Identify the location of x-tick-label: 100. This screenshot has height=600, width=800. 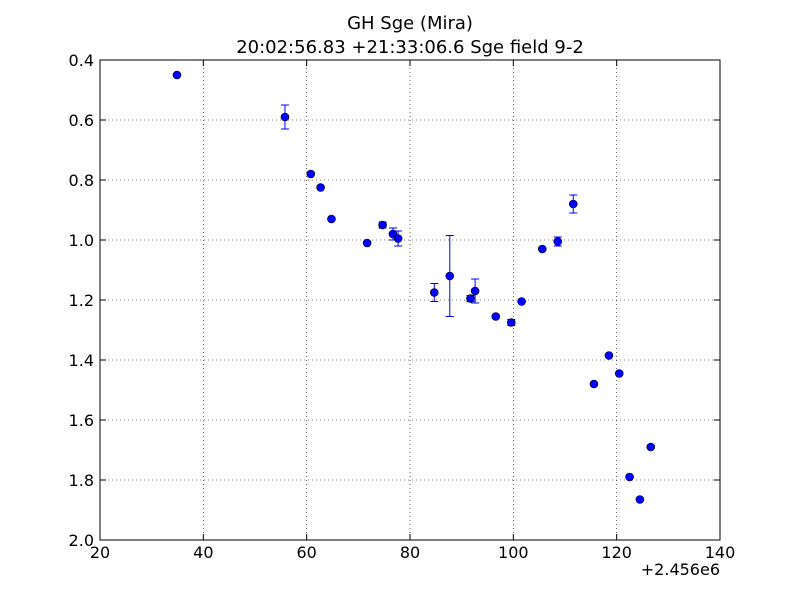
(513, 552).